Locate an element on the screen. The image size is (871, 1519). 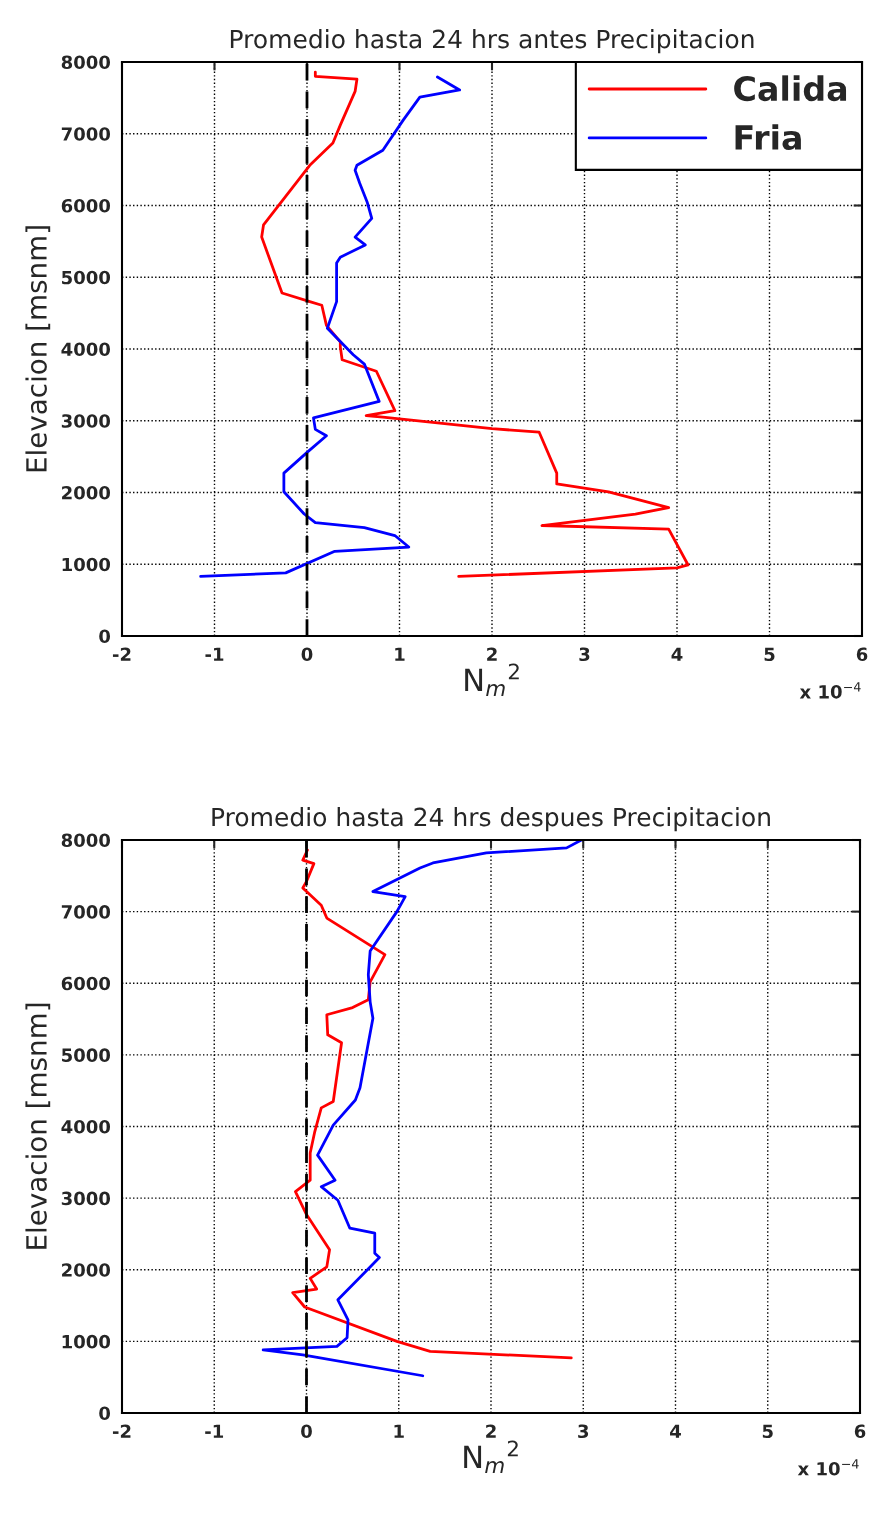
legend-label: Calida is located at coordinates (790, 88).